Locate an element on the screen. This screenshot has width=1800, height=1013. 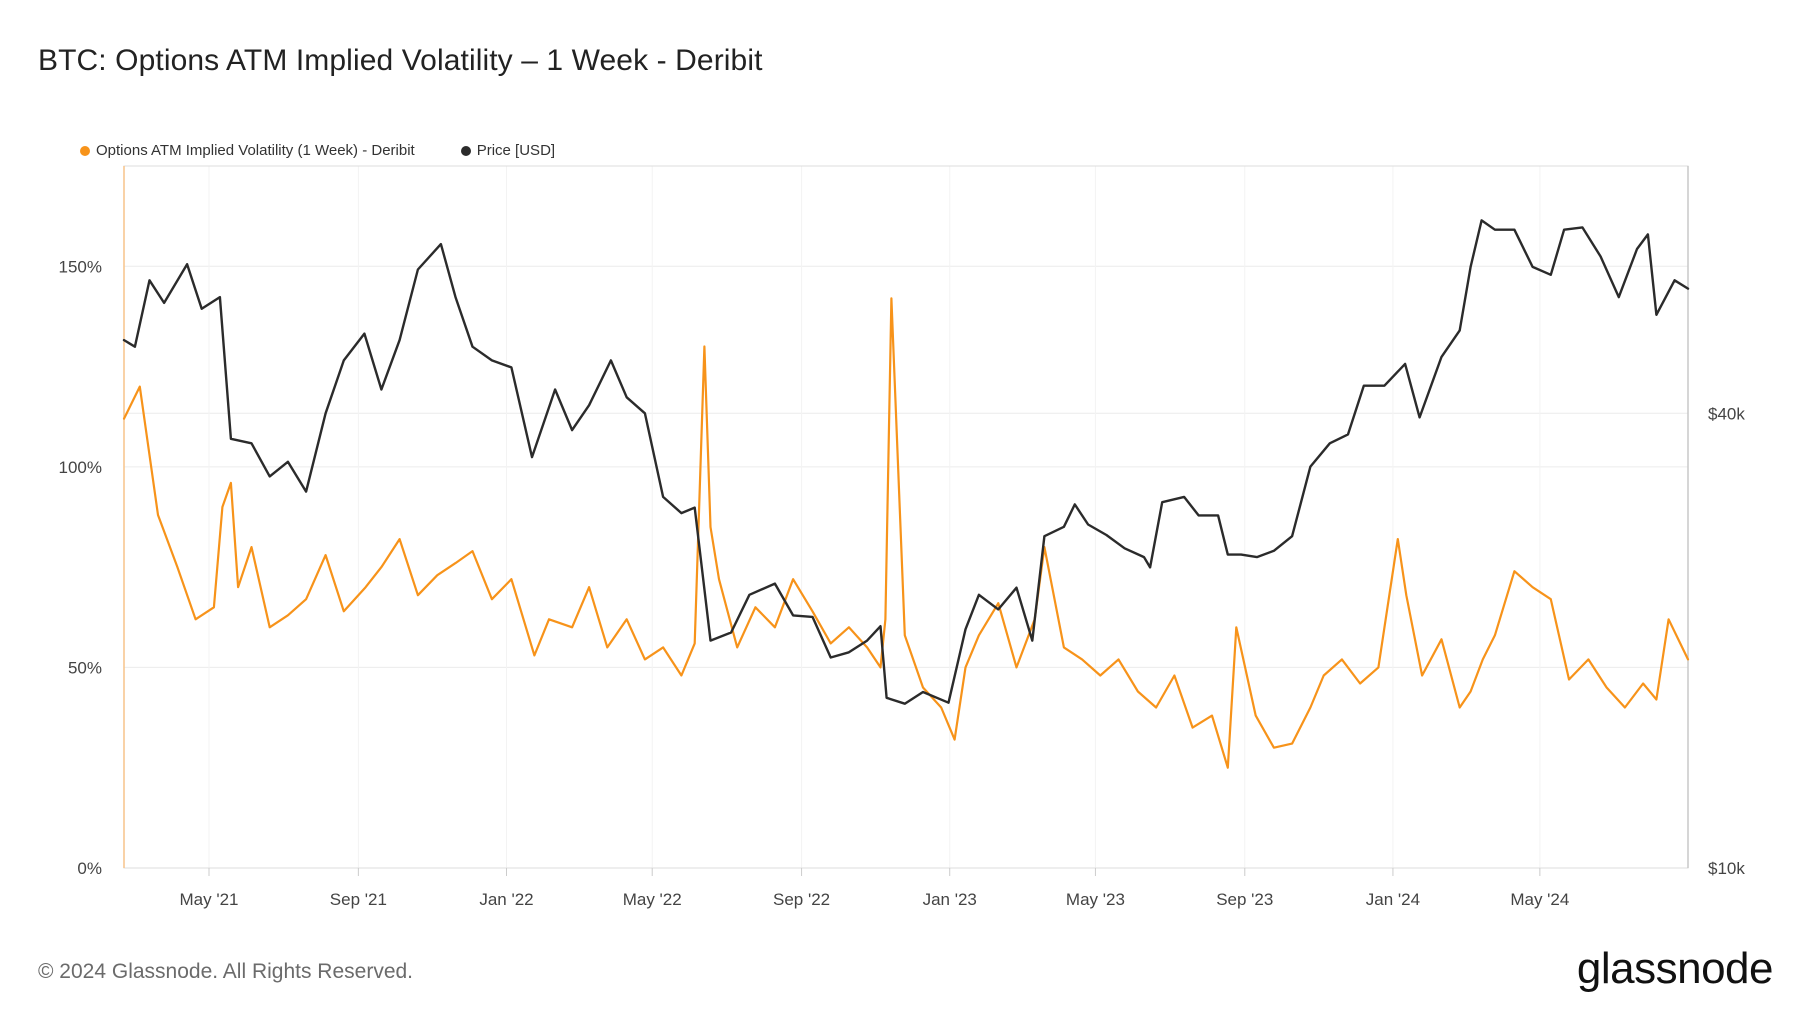
legend-item-price: Price [USD] is located at coordinates (508, 150).